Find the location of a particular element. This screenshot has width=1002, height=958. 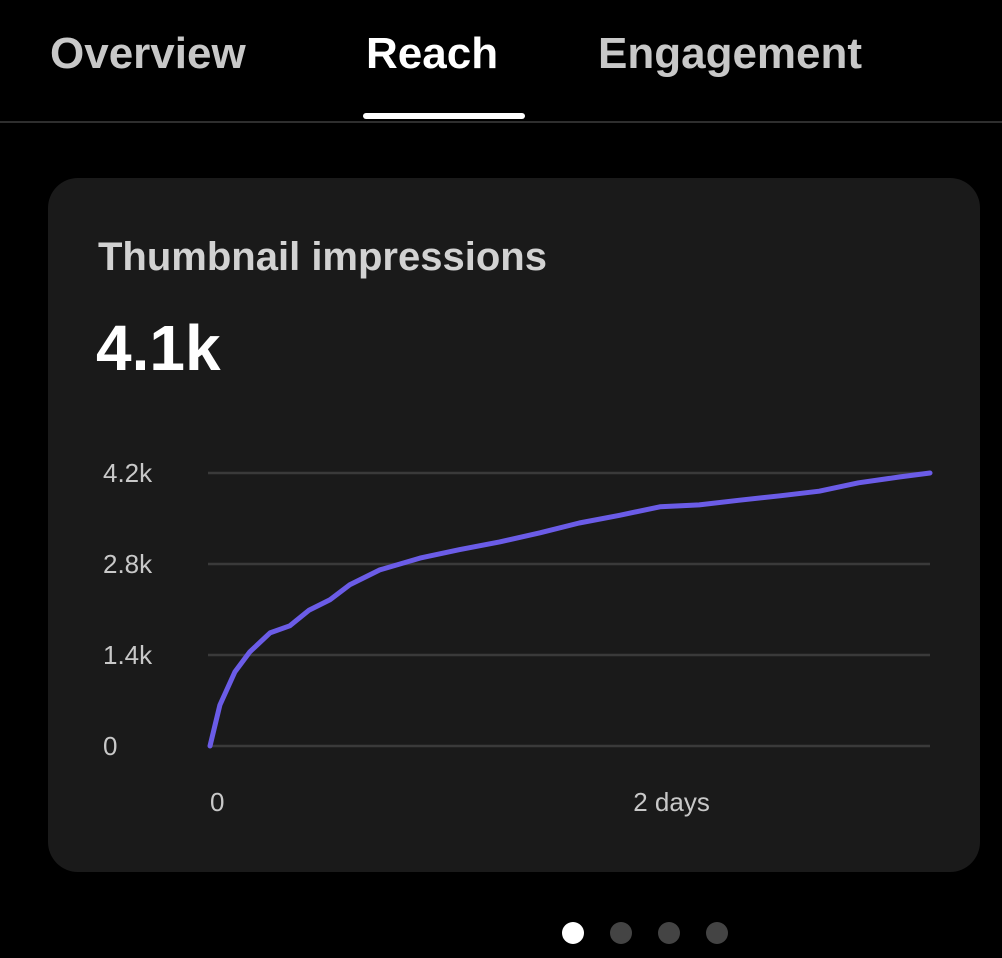

x-tick-label: 0 is located at coordinates (217, 802).